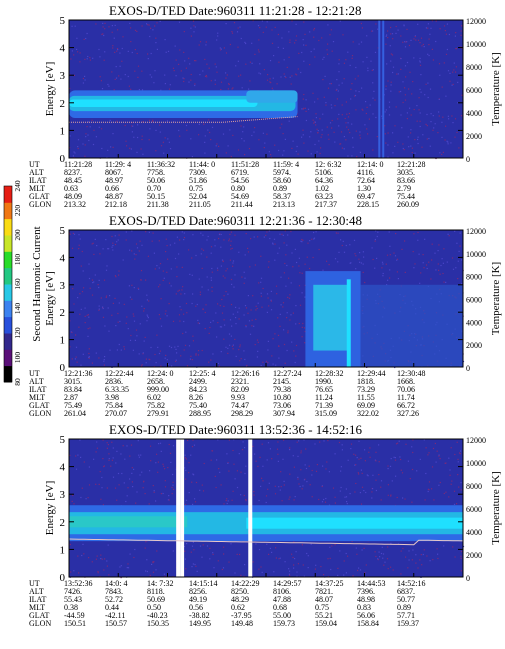 This screenshot has height=649, width=505. What do you see at coordinates (196, 397) in the screenshot?
I see `table-cell: 8.26` at bounding box center [196, 397].